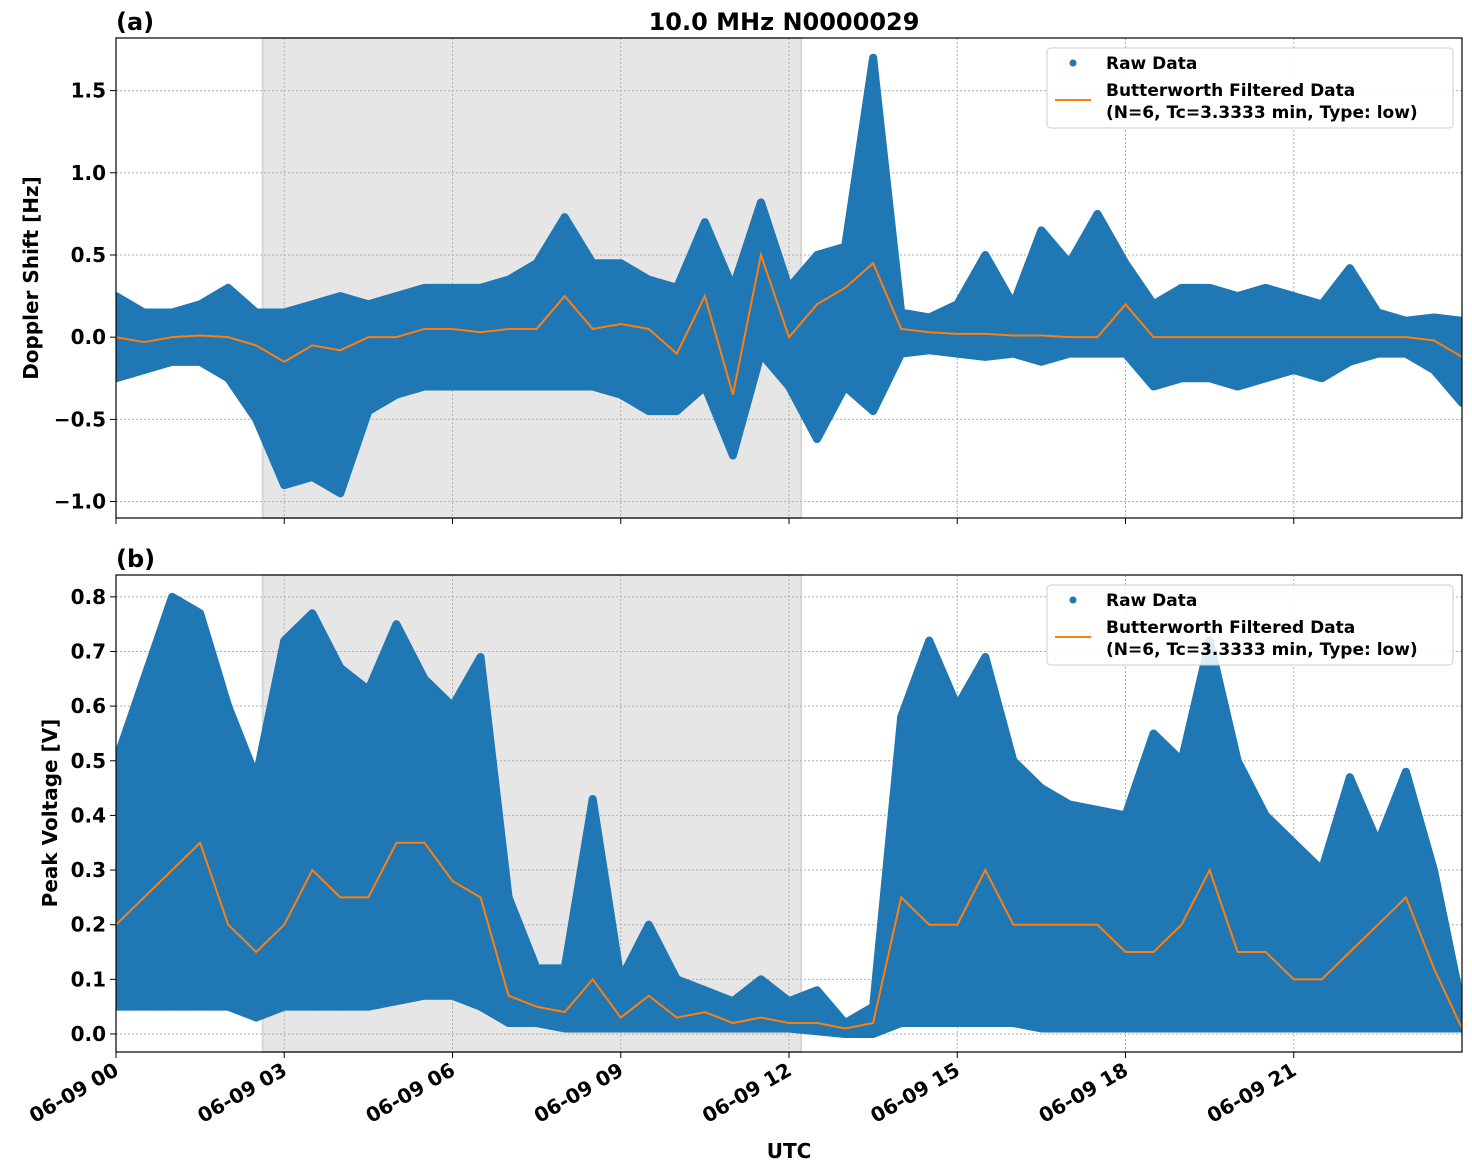  I want to click on y-tick-label: −0.5, so click(80, 419).